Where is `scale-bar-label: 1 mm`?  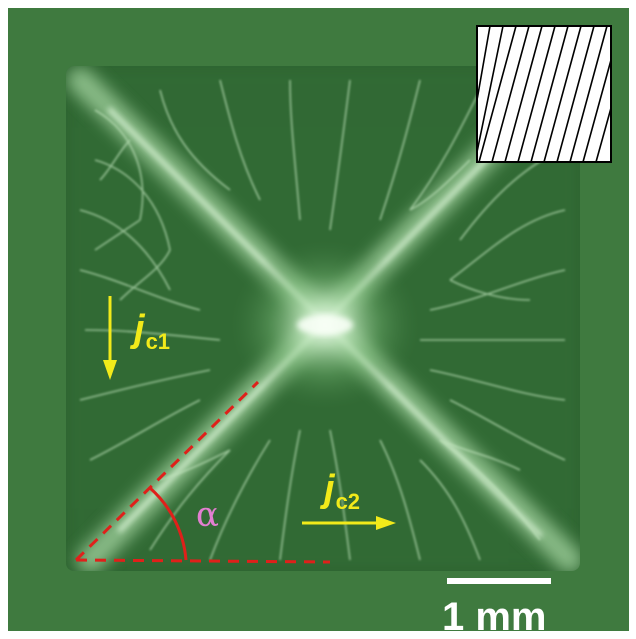 scale-bar-label: 1 mm is located at coordinates (494, 617).